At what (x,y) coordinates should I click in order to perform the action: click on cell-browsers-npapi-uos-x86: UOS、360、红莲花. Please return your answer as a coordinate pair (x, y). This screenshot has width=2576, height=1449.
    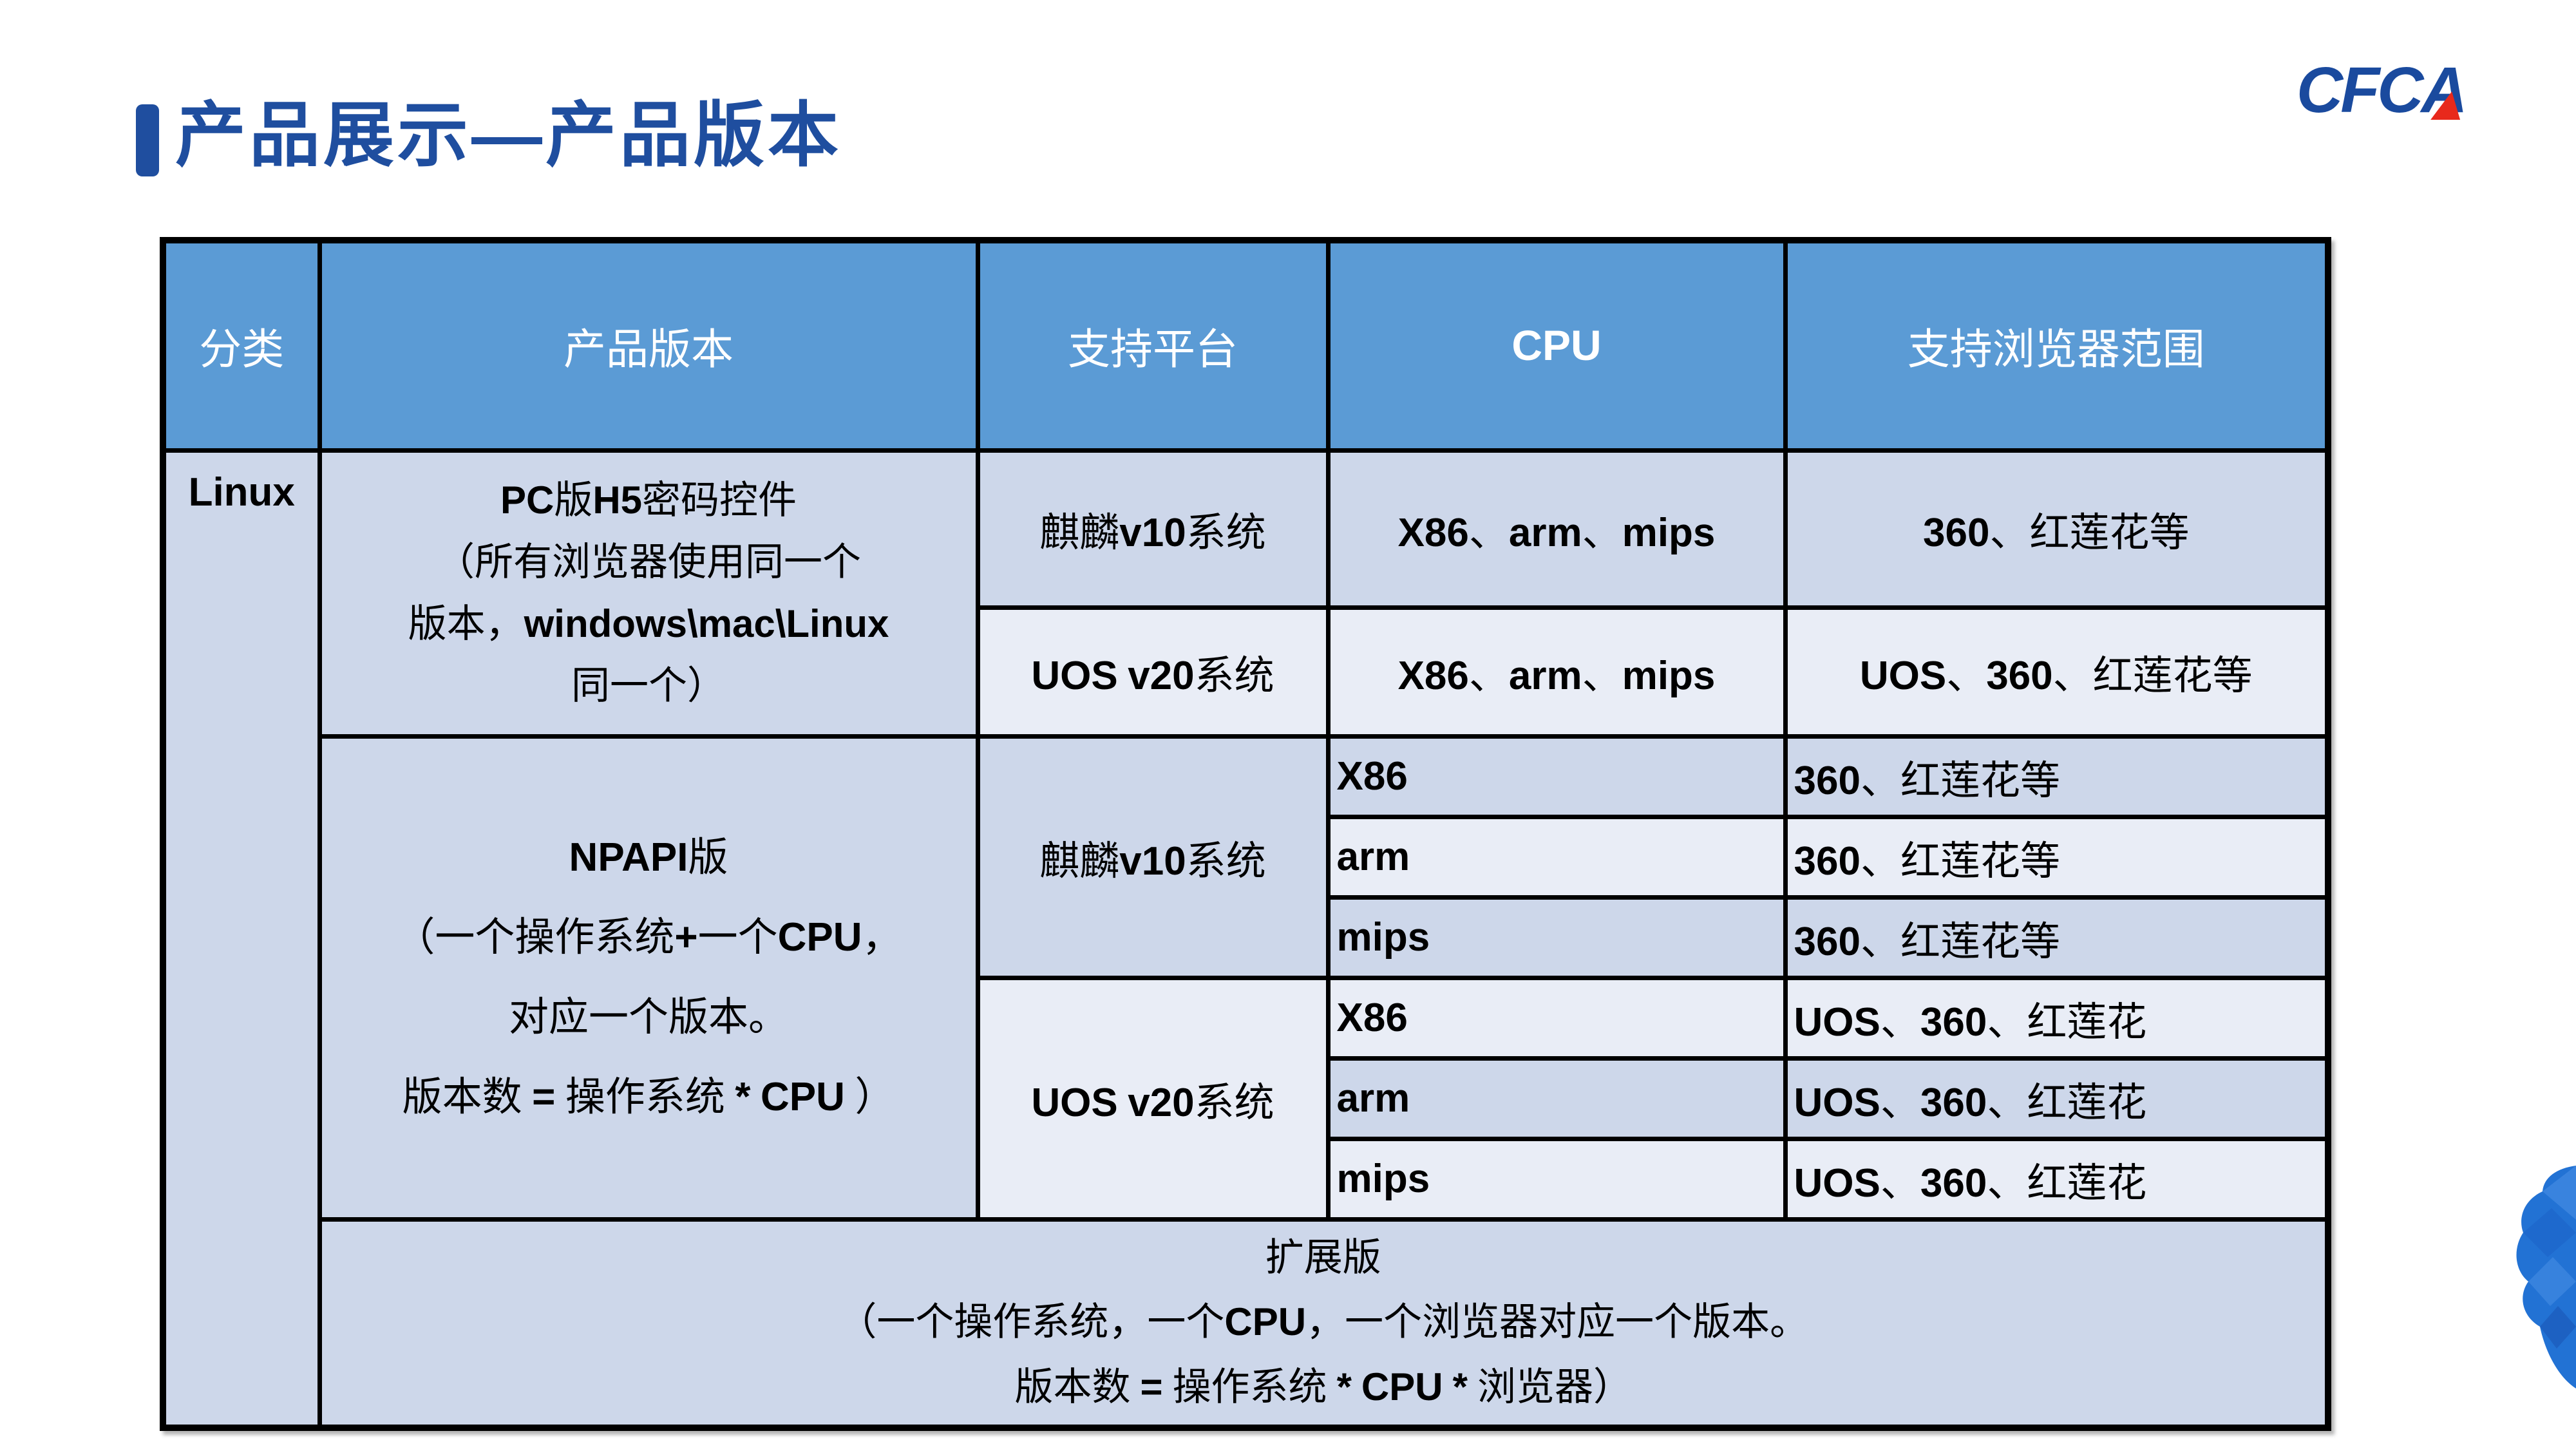
    Looking at the image, I should click on (2057, 1018).